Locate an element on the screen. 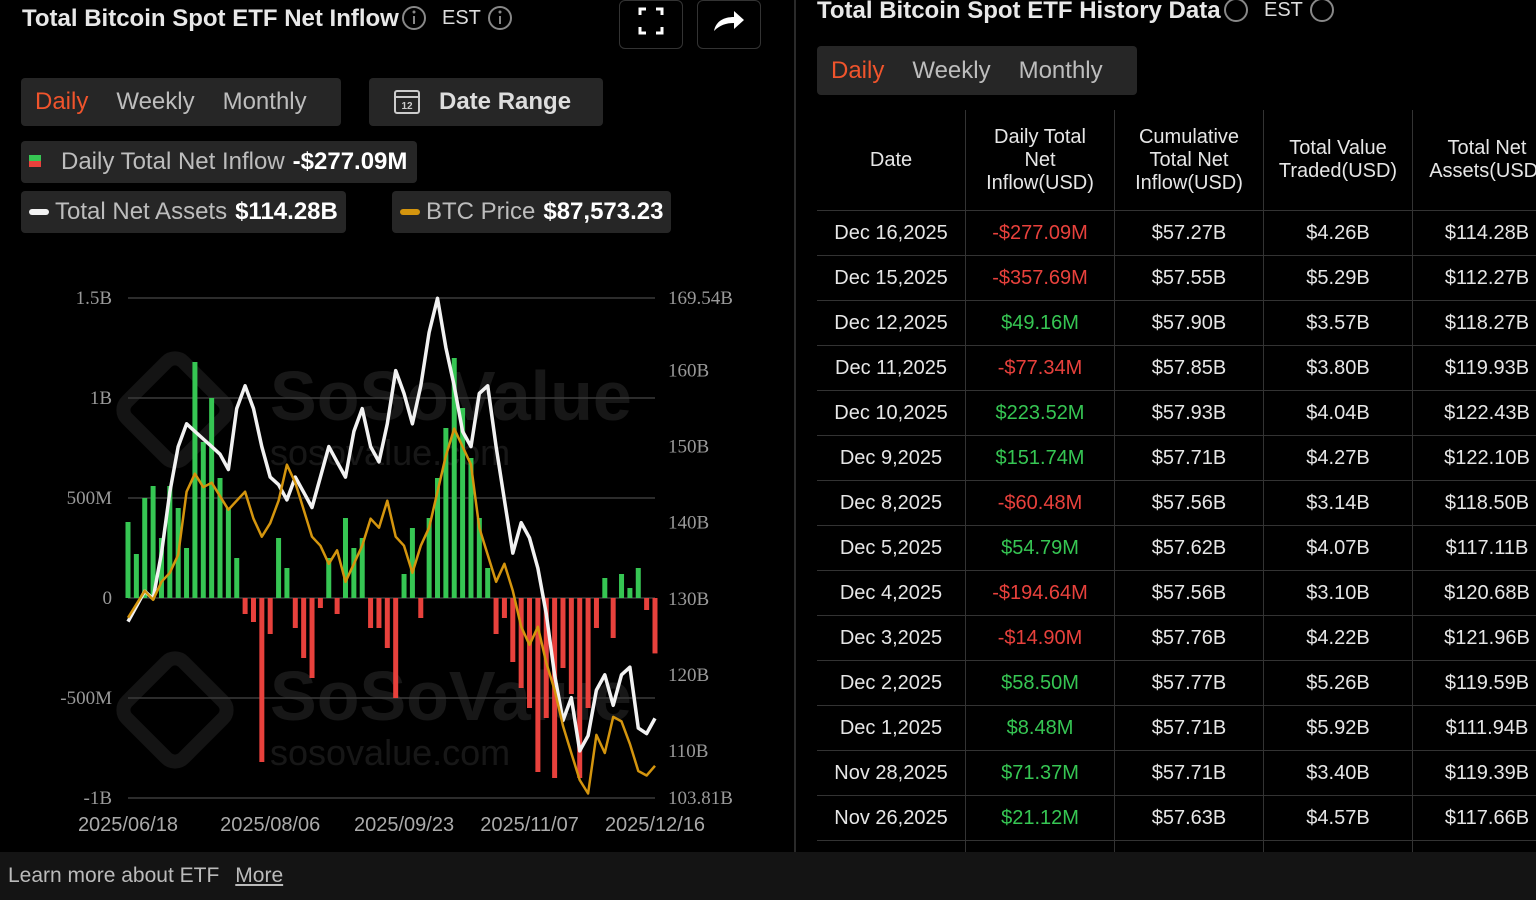 The width and height of the screenshot is (1536, 900). legend-label: Total Net Assets is located at coordinates (141, 211).